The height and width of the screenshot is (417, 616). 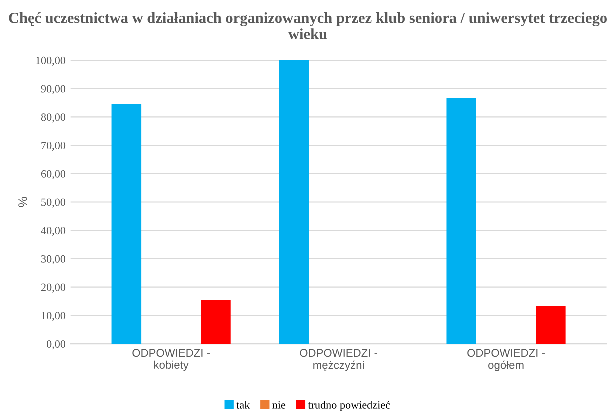 I want to click on y-tick-label: 40,00, so click(x=53, y=231).